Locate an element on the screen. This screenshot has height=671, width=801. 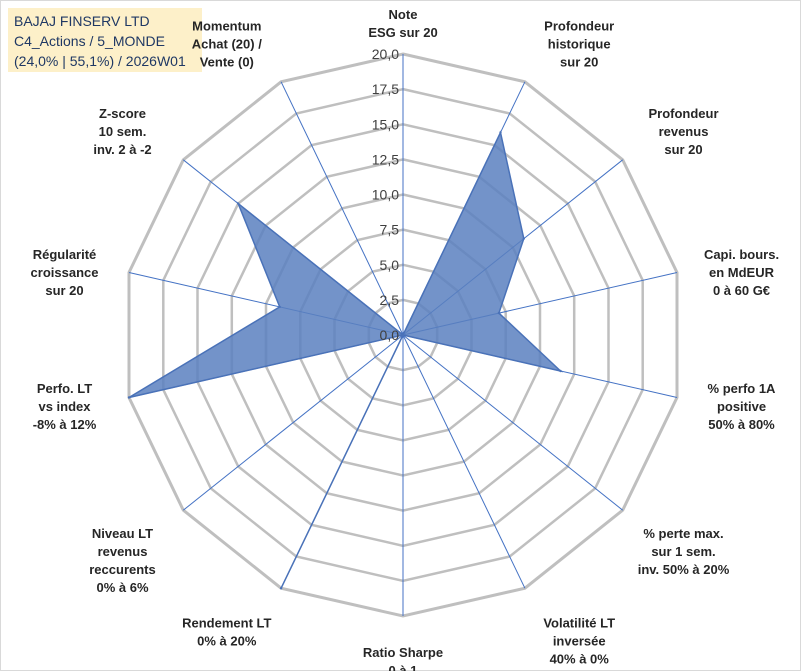
axis-label: Régularité croissance sur 20 is located at coordinates (65, 272).